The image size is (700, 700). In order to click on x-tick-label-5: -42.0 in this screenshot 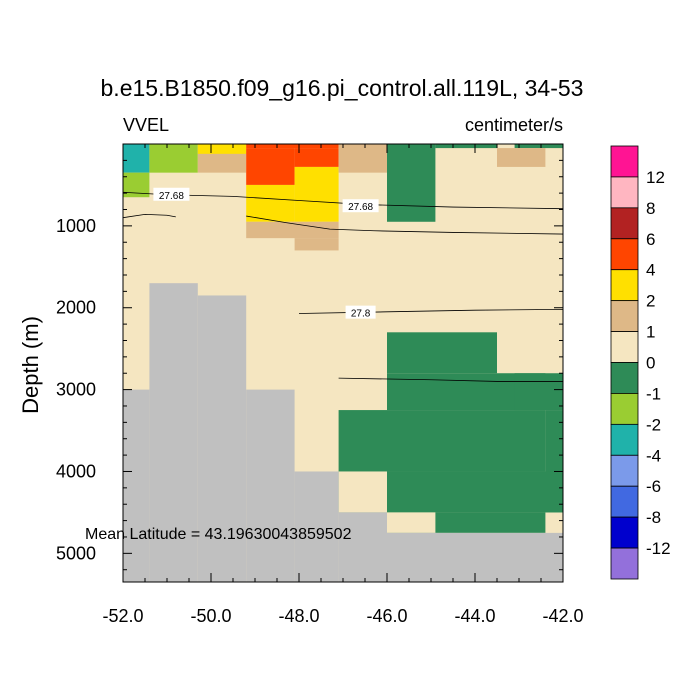, I will do `click(562, 616)`.